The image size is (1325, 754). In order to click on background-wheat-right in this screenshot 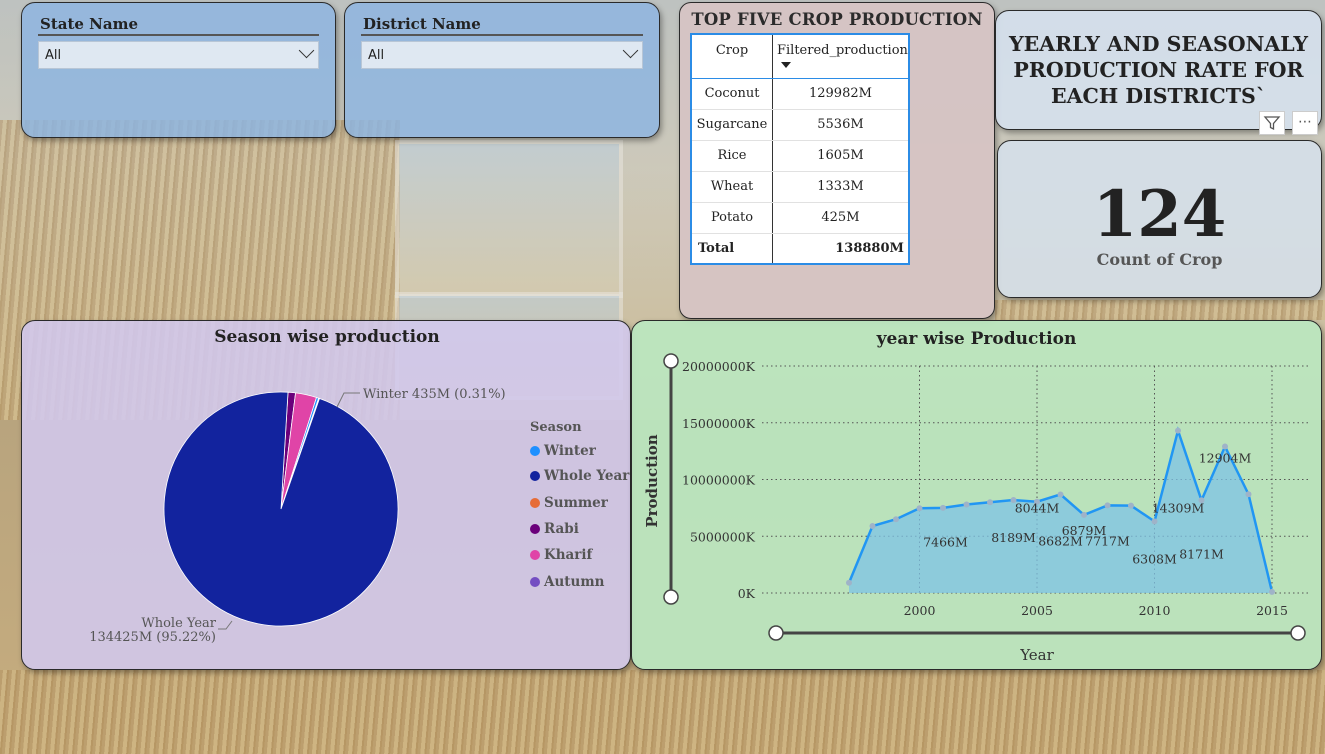, I will do `click(1160, 310)`.